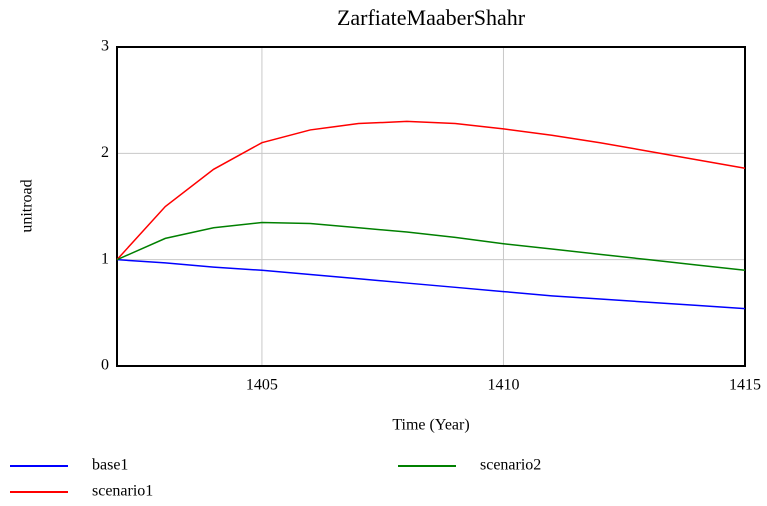 The image size is (767, 506). What do you see at coordinates (105, 46) in the screenshot?
I see `y-tick-label: 3` at bounding box center [105, 46].